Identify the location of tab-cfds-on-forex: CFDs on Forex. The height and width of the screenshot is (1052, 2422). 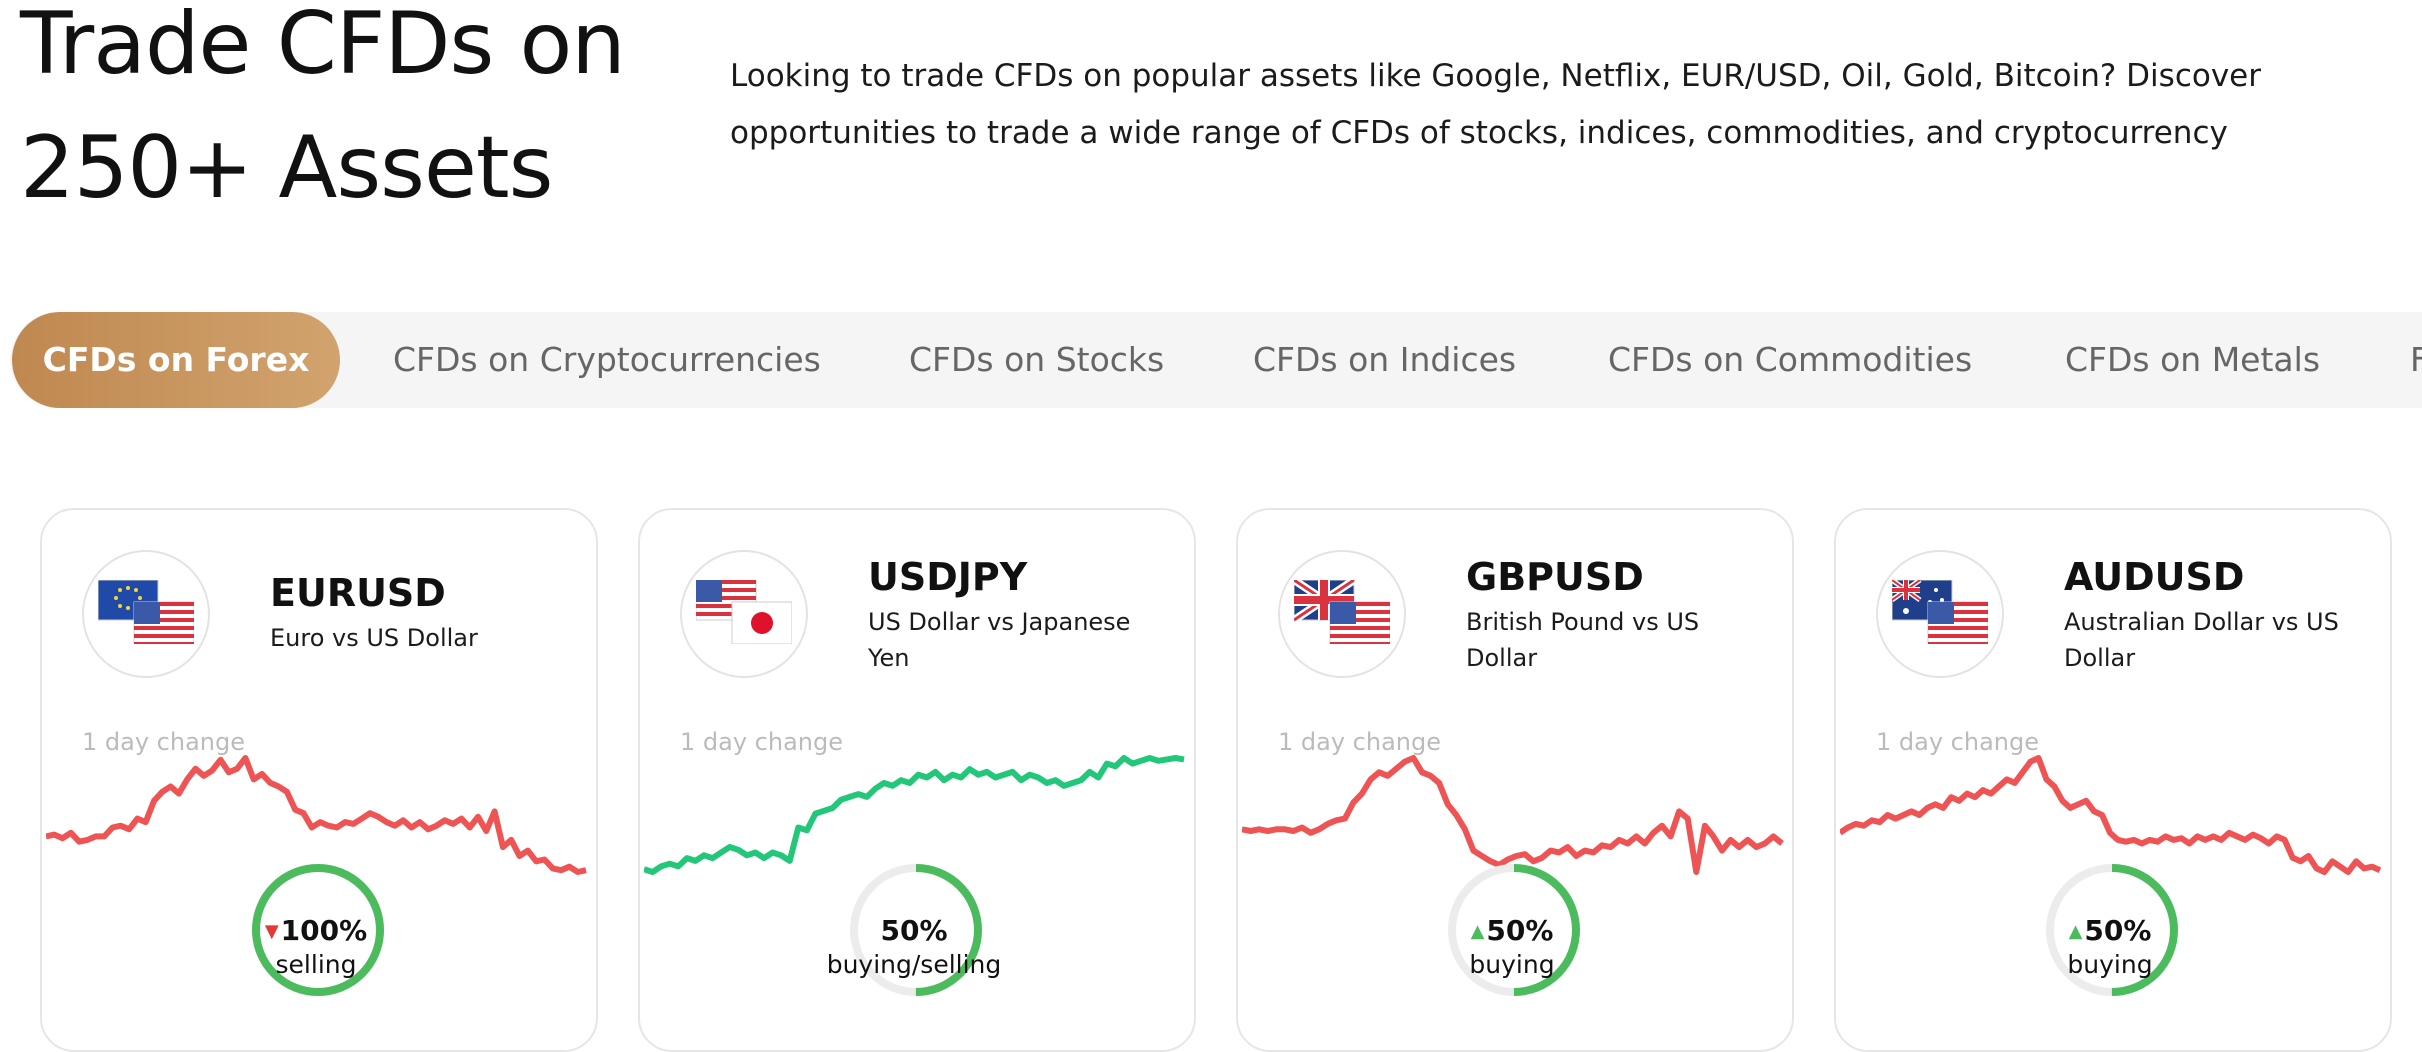
(176, 360).